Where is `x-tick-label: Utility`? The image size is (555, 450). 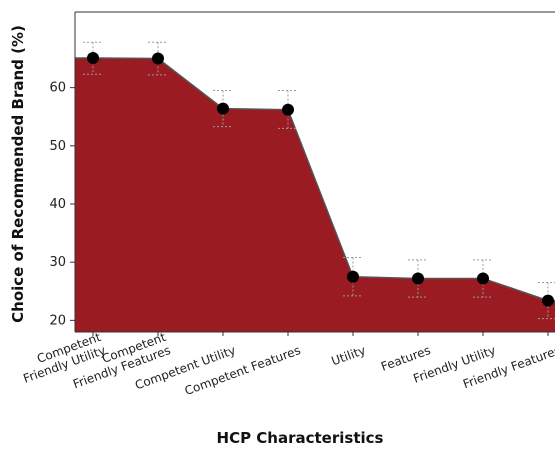
x-tick-label: Utility is located at coordinates (348, 355).